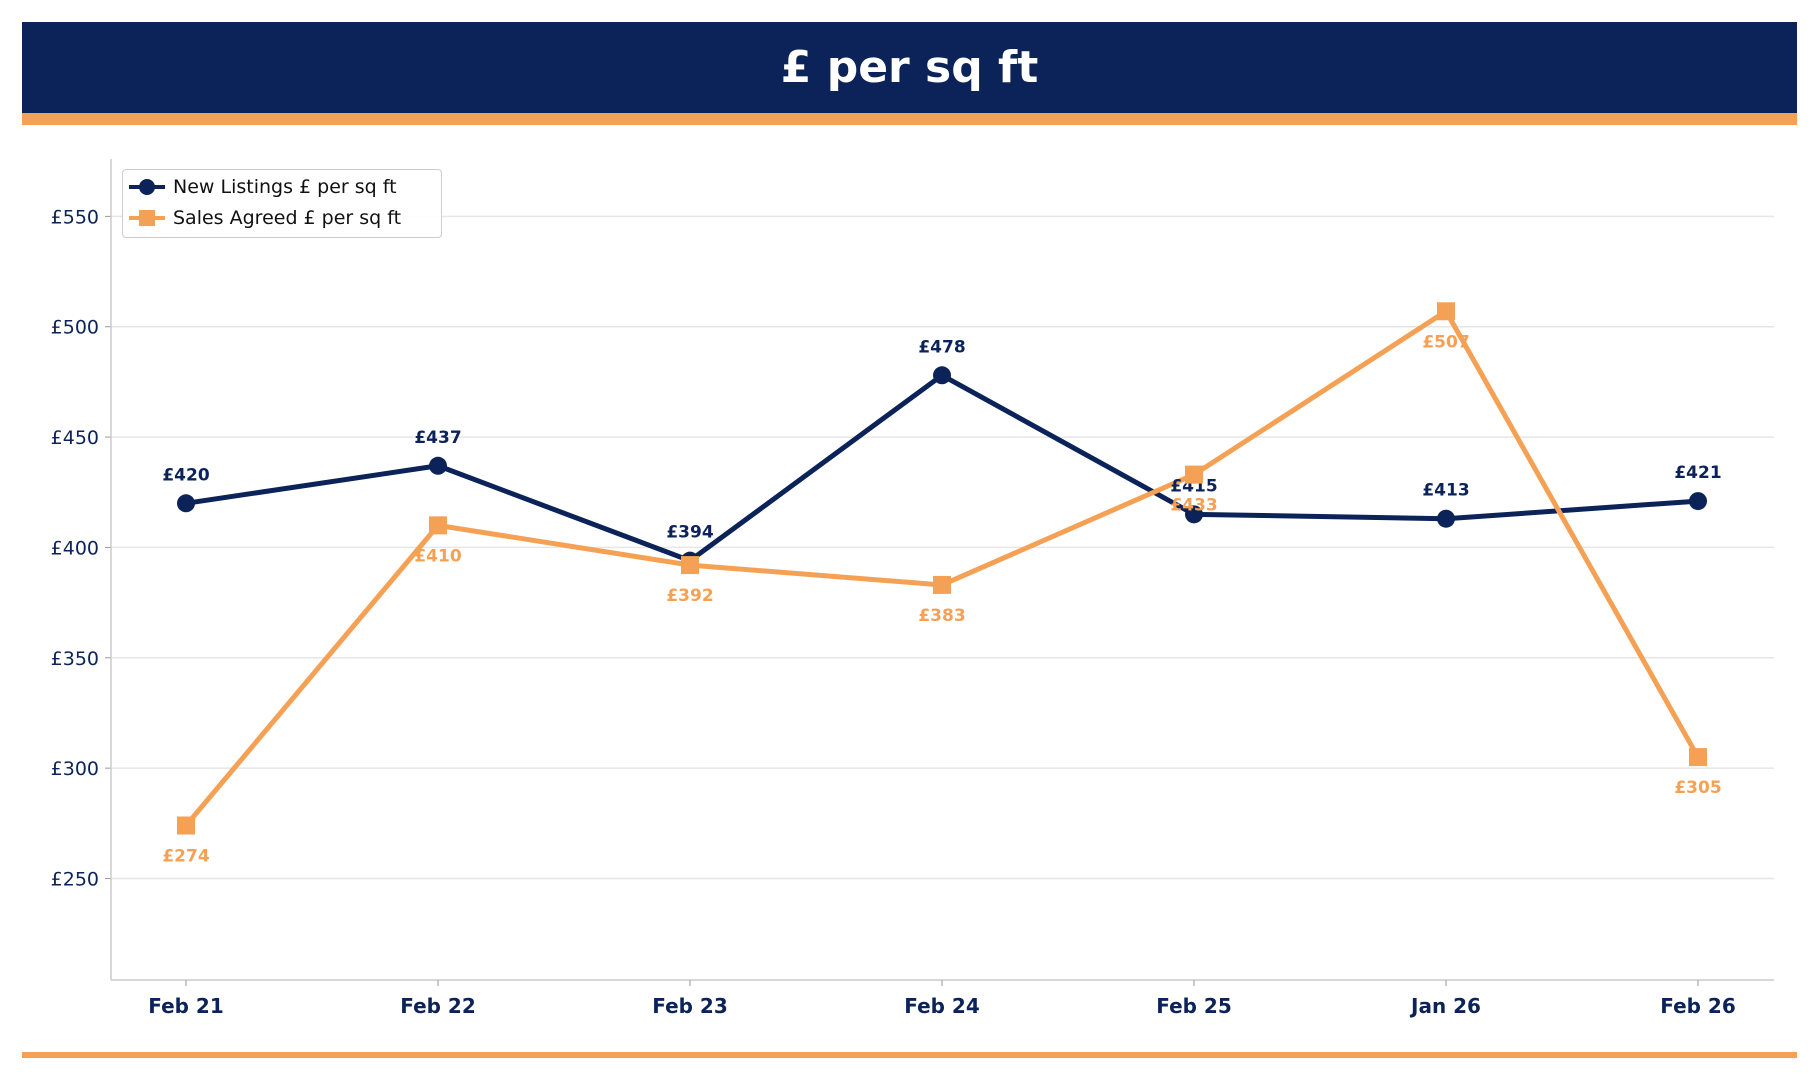 The height and width of the screenshot is (1080, 1819). What do you see at coordinates (75, 879) in the screenshot?
I see `y-tick-label: £250` at bounding box center [75, 879].